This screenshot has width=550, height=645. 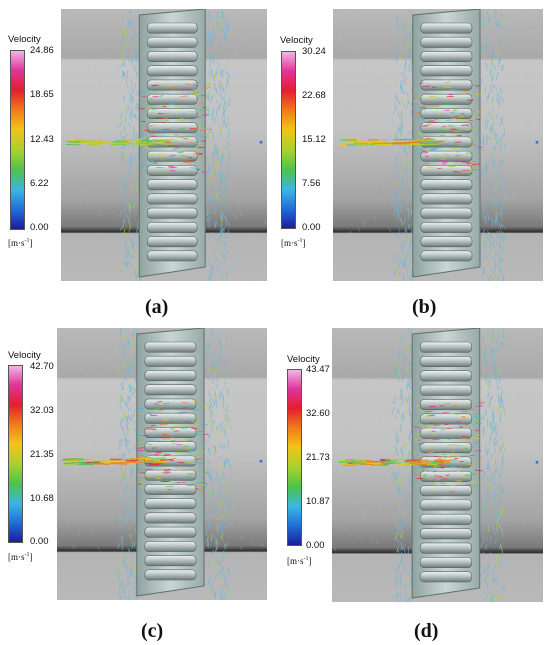 I want to click on tick-3q: 18.65, so click(x=42, y=94).